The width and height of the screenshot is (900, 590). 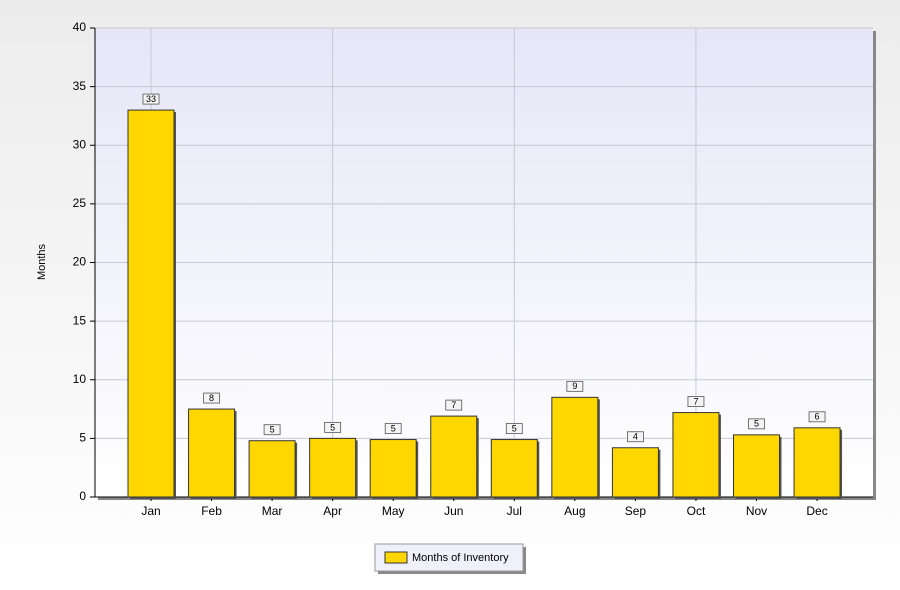 What do you see at coordinates (393, 511) in the screenshot?
I see `x-tick-label: May` at bounding box center [393, 511].